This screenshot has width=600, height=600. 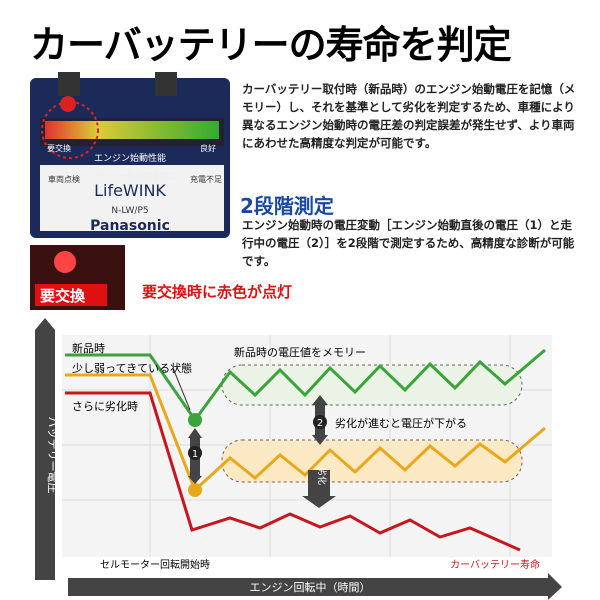 What do you see at coordinates (401, 423) in the screenshot?
I see `drop-label: 劣化が進むと電圧が下がる` at bounding box center [401, 423].